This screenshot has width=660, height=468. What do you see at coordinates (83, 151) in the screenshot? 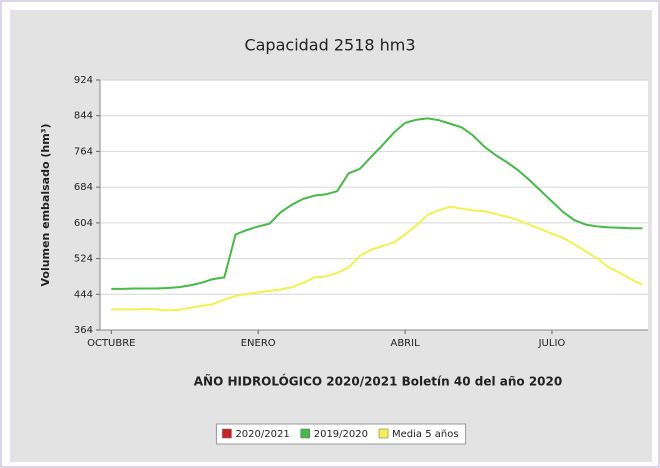
I see `y-tick-label: 764` at bounding box center [83, 151].